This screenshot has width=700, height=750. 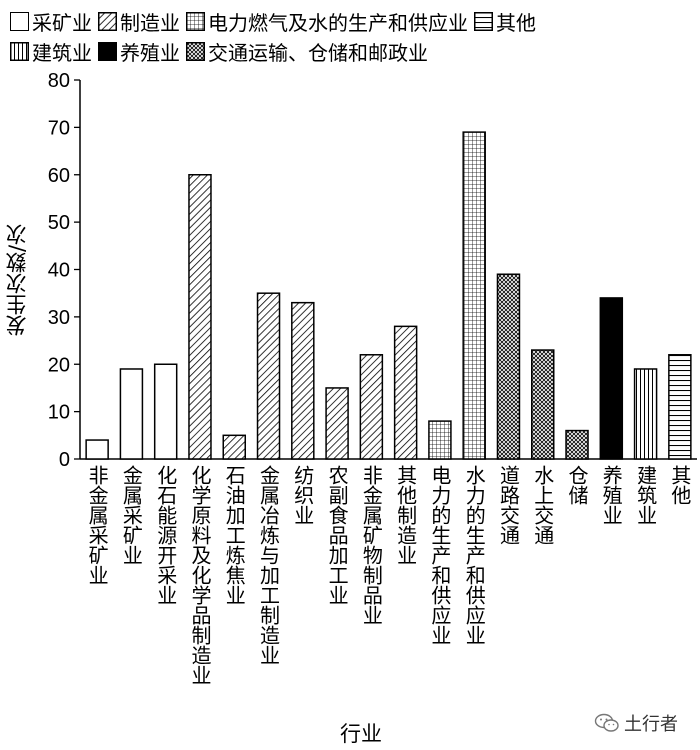 What do you see at coordinates (371, 545) in the screenshot?
I see `x-tick-label-8: 非金属矿物制品业` at bounding box center [371, 545].